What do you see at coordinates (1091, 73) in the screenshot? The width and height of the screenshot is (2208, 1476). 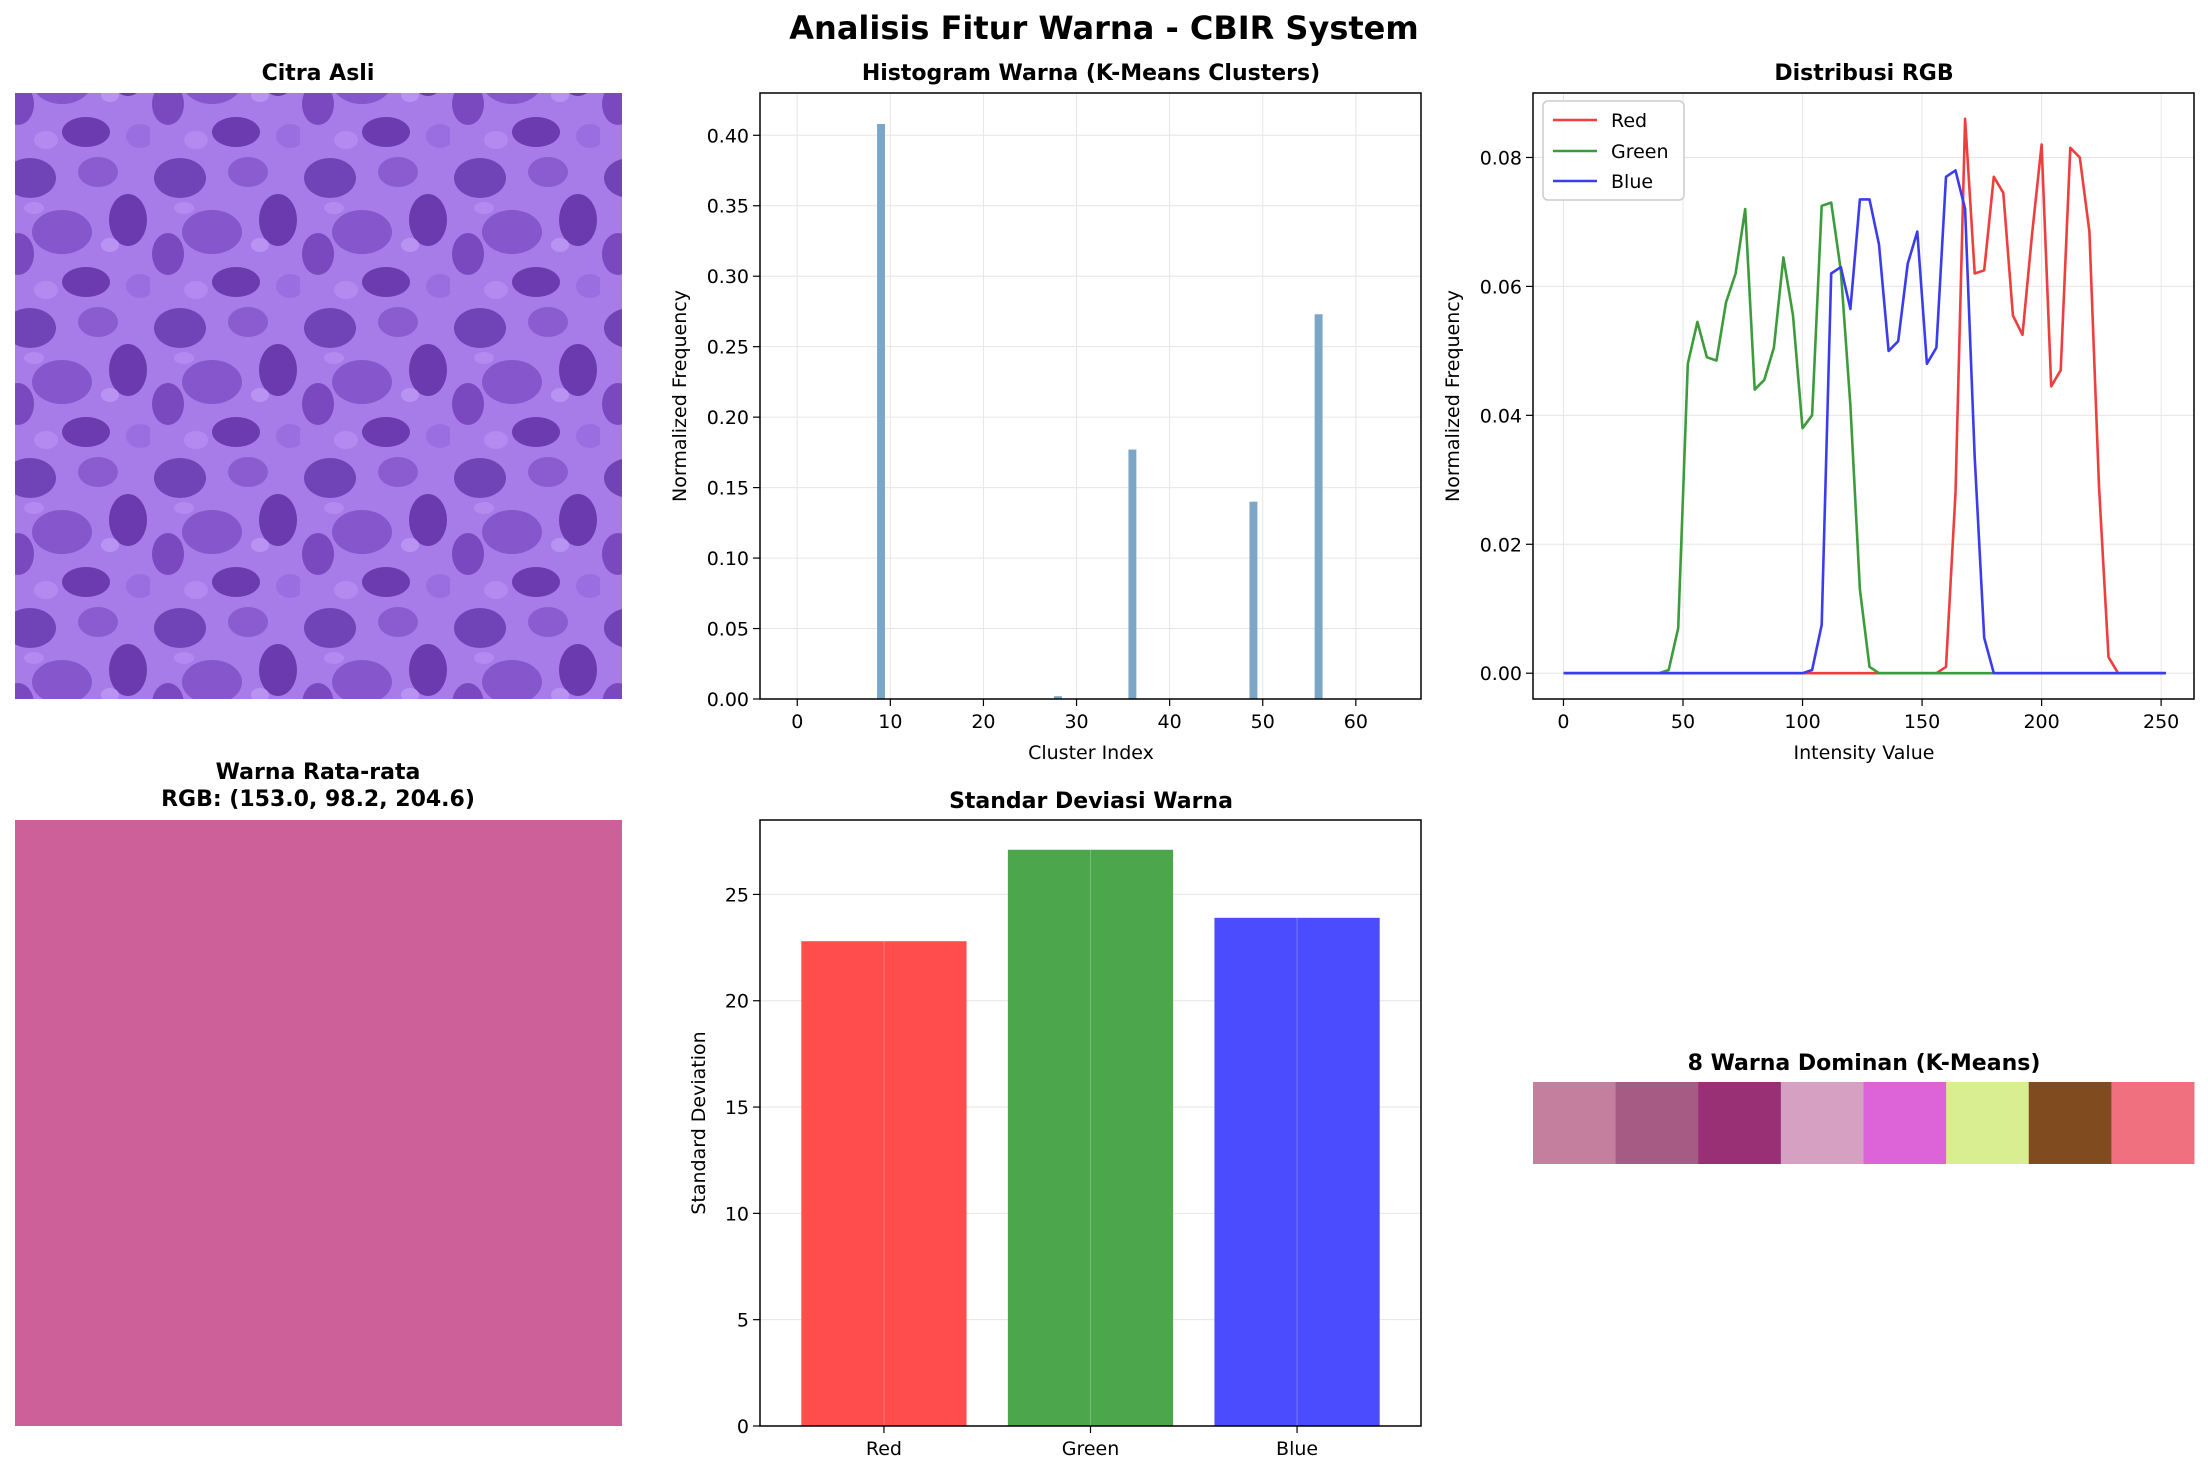 I see `histogram-title: Histogram Warna (K-Means Clusters)` at bounding box center [1091, 73].